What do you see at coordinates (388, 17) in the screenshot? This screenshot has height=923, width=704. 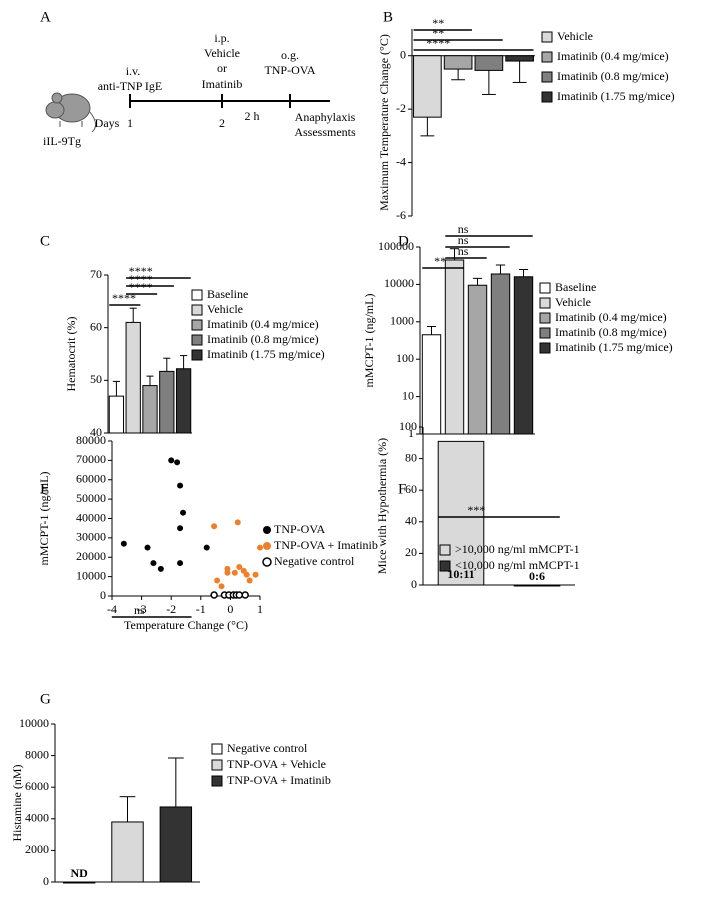 I see `panel-label: B` at bounding box center [388, 17].